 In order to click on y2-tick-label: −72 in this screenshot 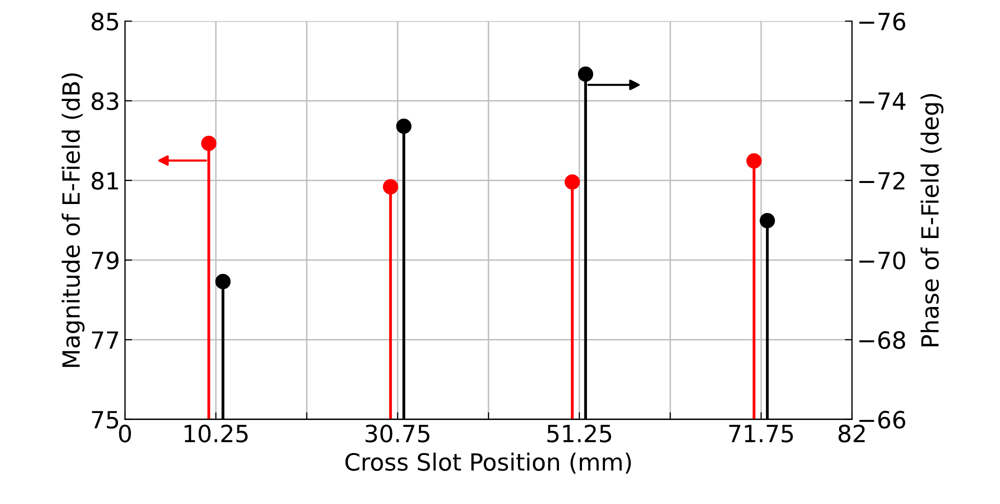, I will do `click(881, 181)`.